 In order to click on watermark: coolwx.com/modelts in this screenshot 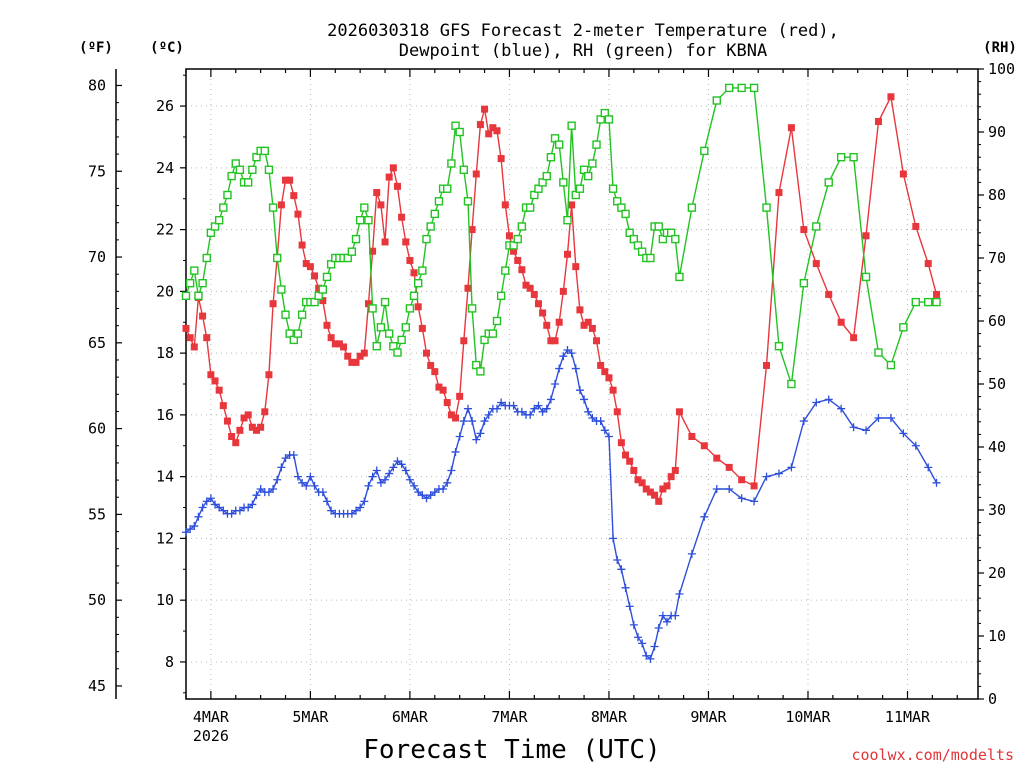, I will do `click(932, 755)`.